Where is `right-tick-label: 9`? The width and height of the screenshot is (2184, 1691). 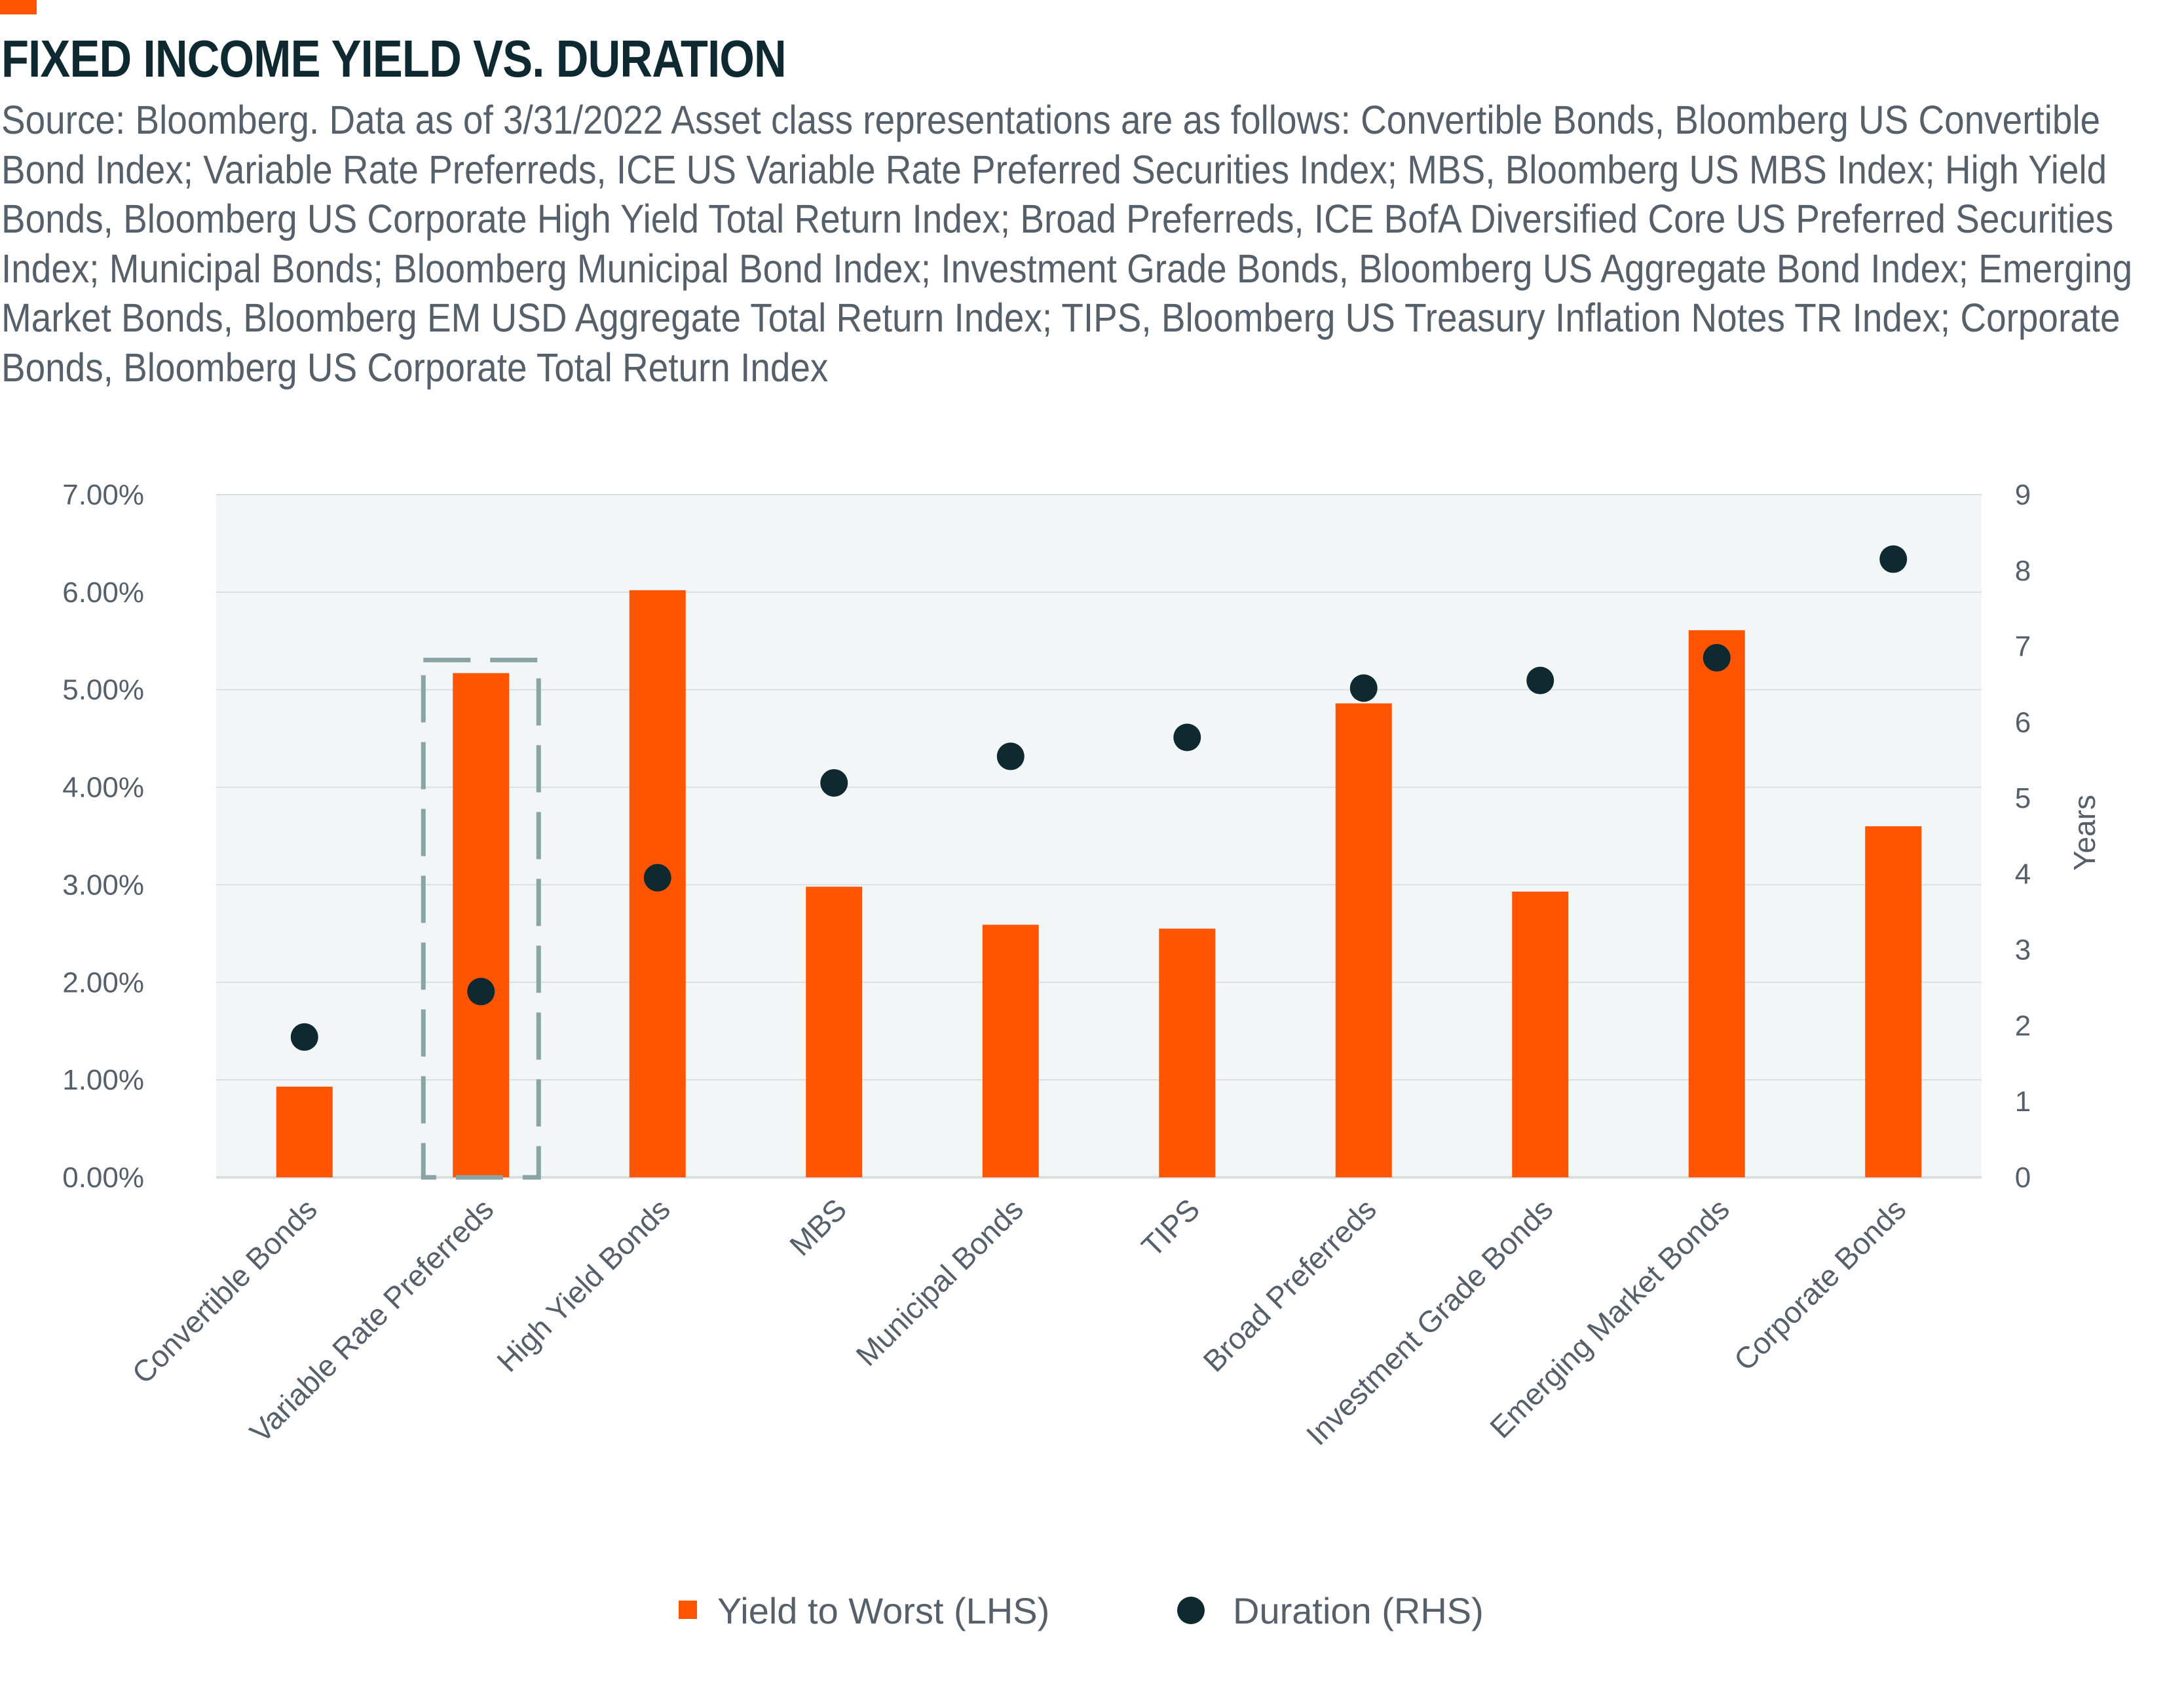
right-tick-label: 9 is located at coordinates (2023, 495).